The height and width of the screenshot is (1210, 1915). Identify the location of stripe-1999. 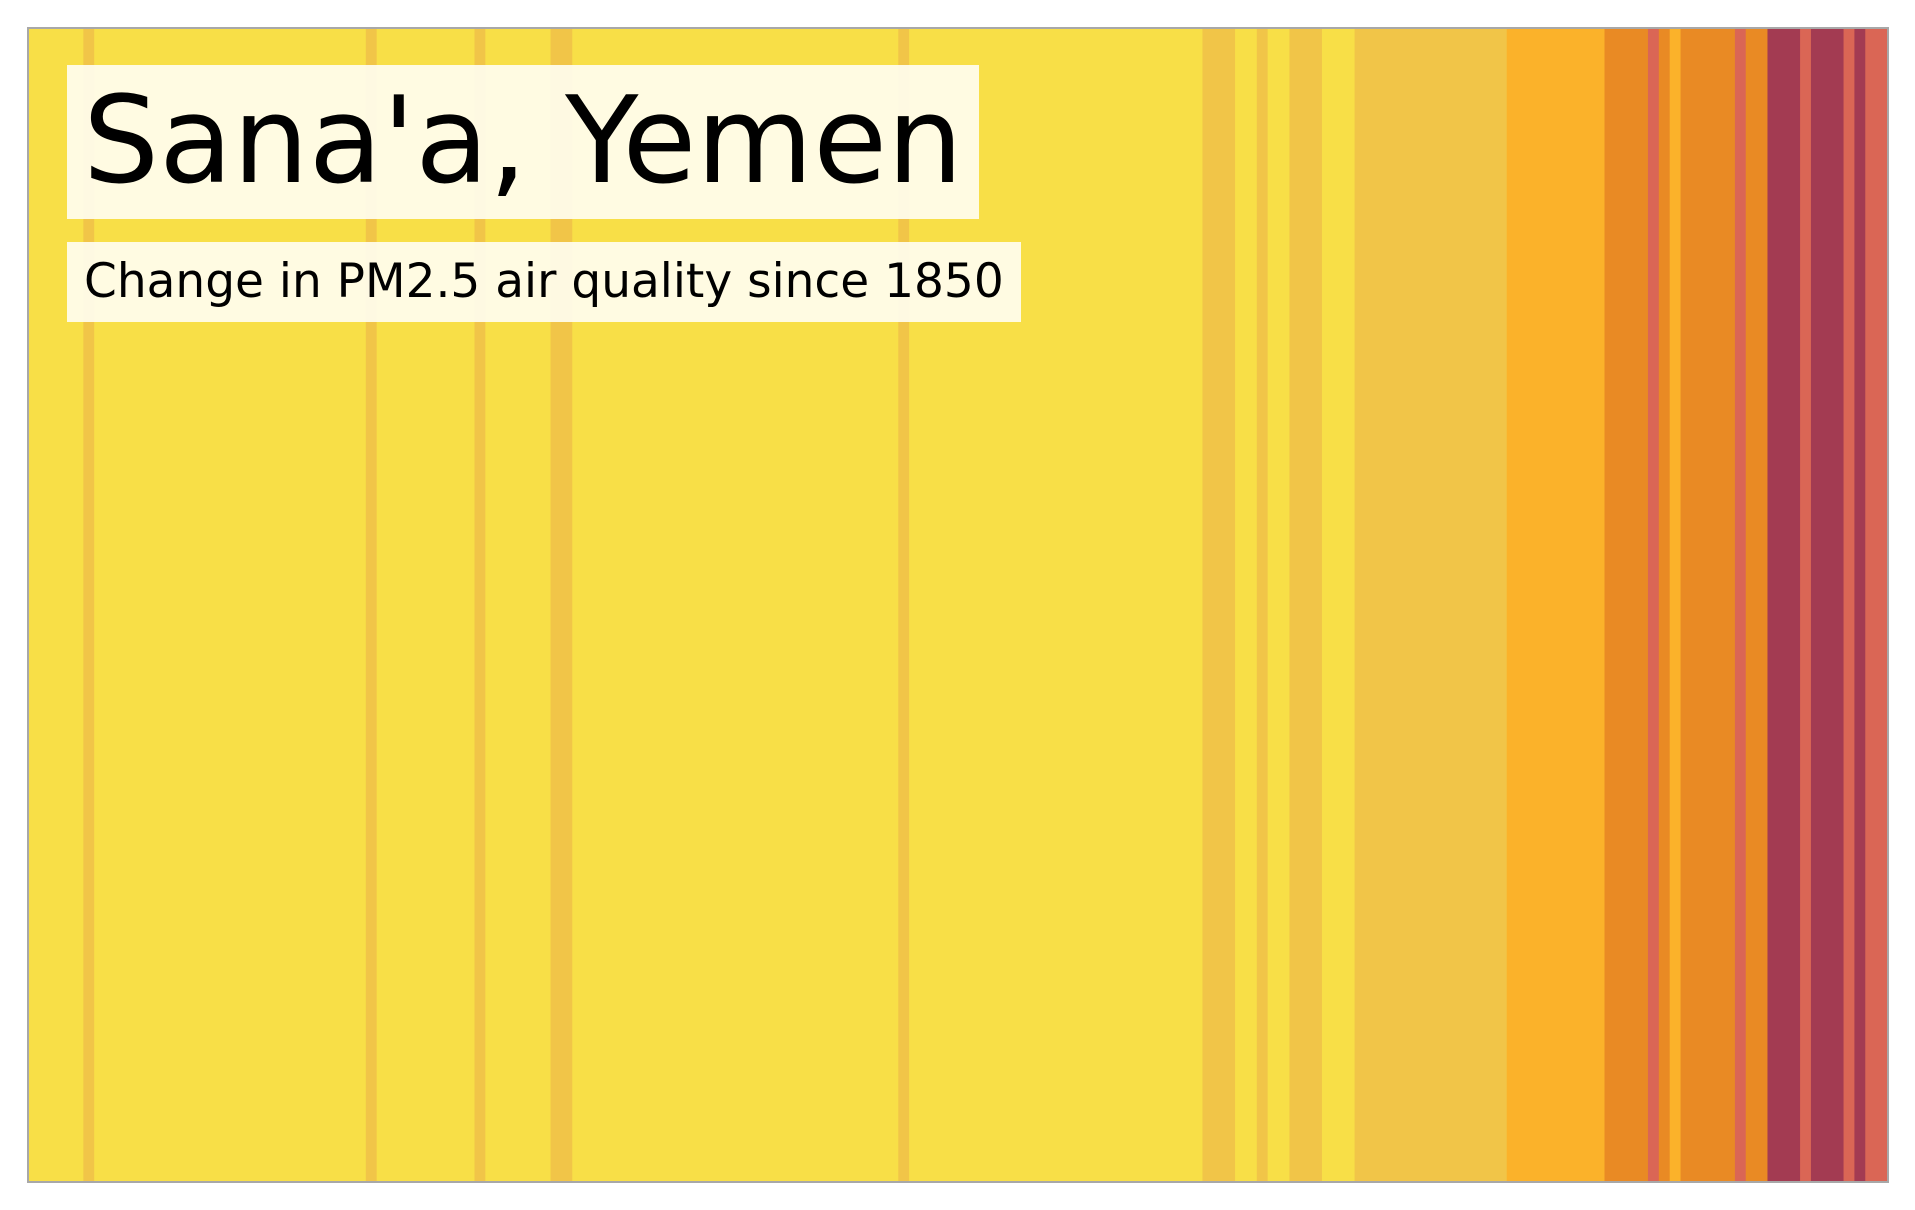
(1653, 605).